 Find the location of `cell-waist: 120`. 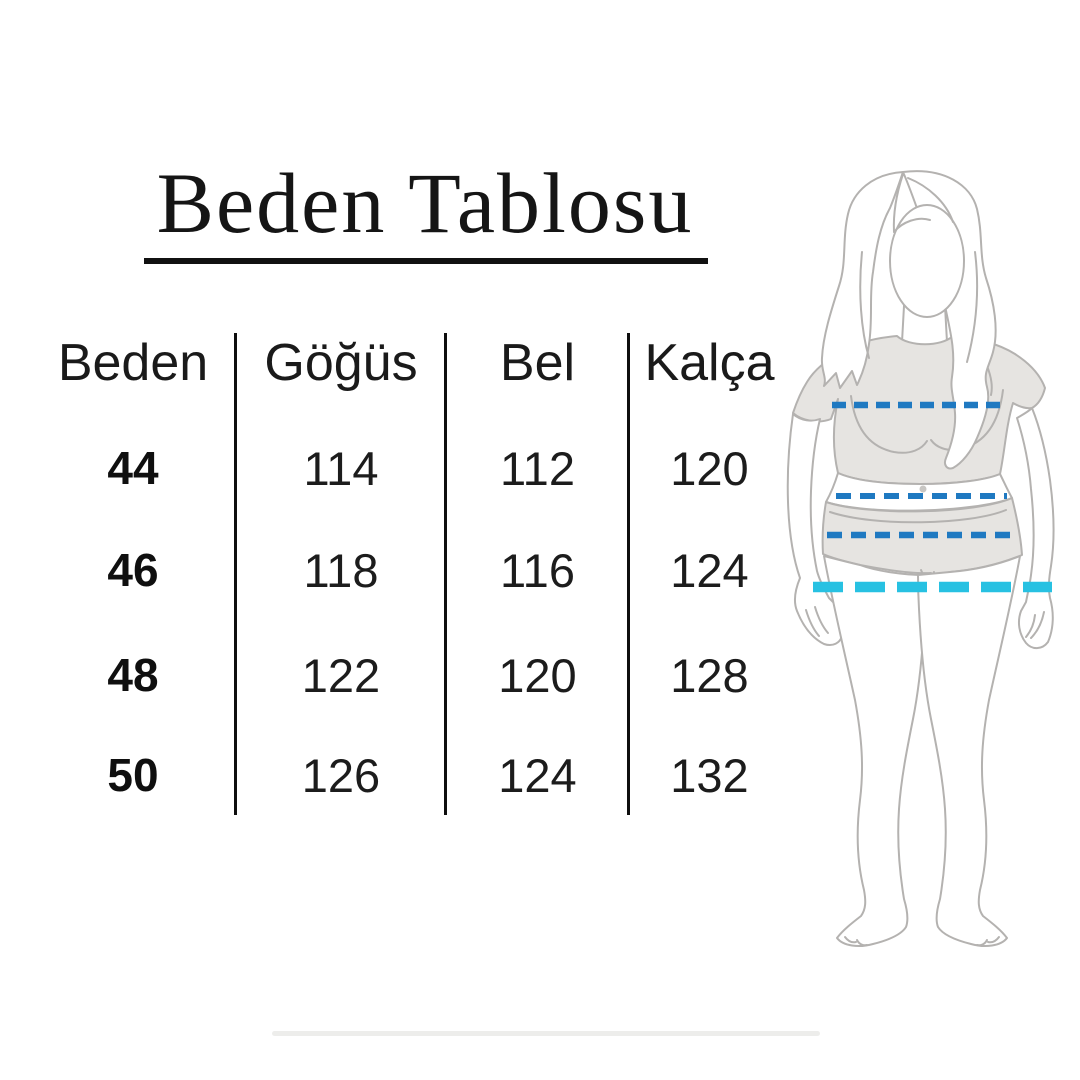

cell-waist: 120 is located at coordinates (537, 675).